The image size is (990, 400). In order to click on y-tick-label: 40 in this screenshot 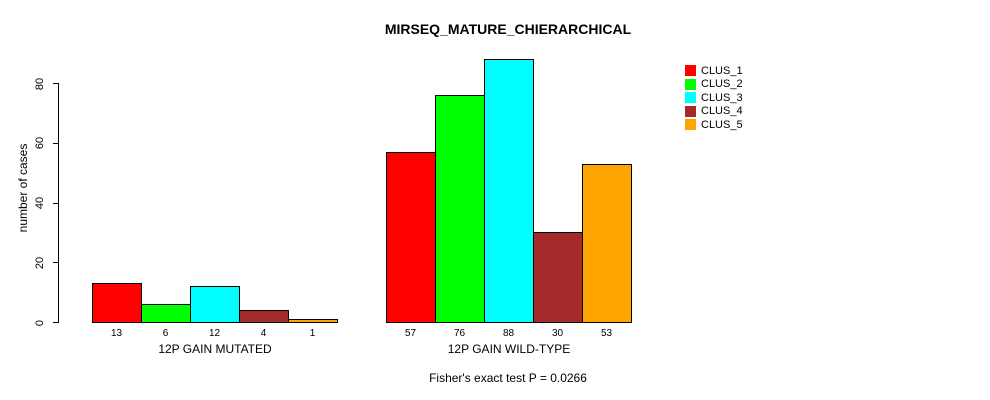, I will do `click(40, 203)`.